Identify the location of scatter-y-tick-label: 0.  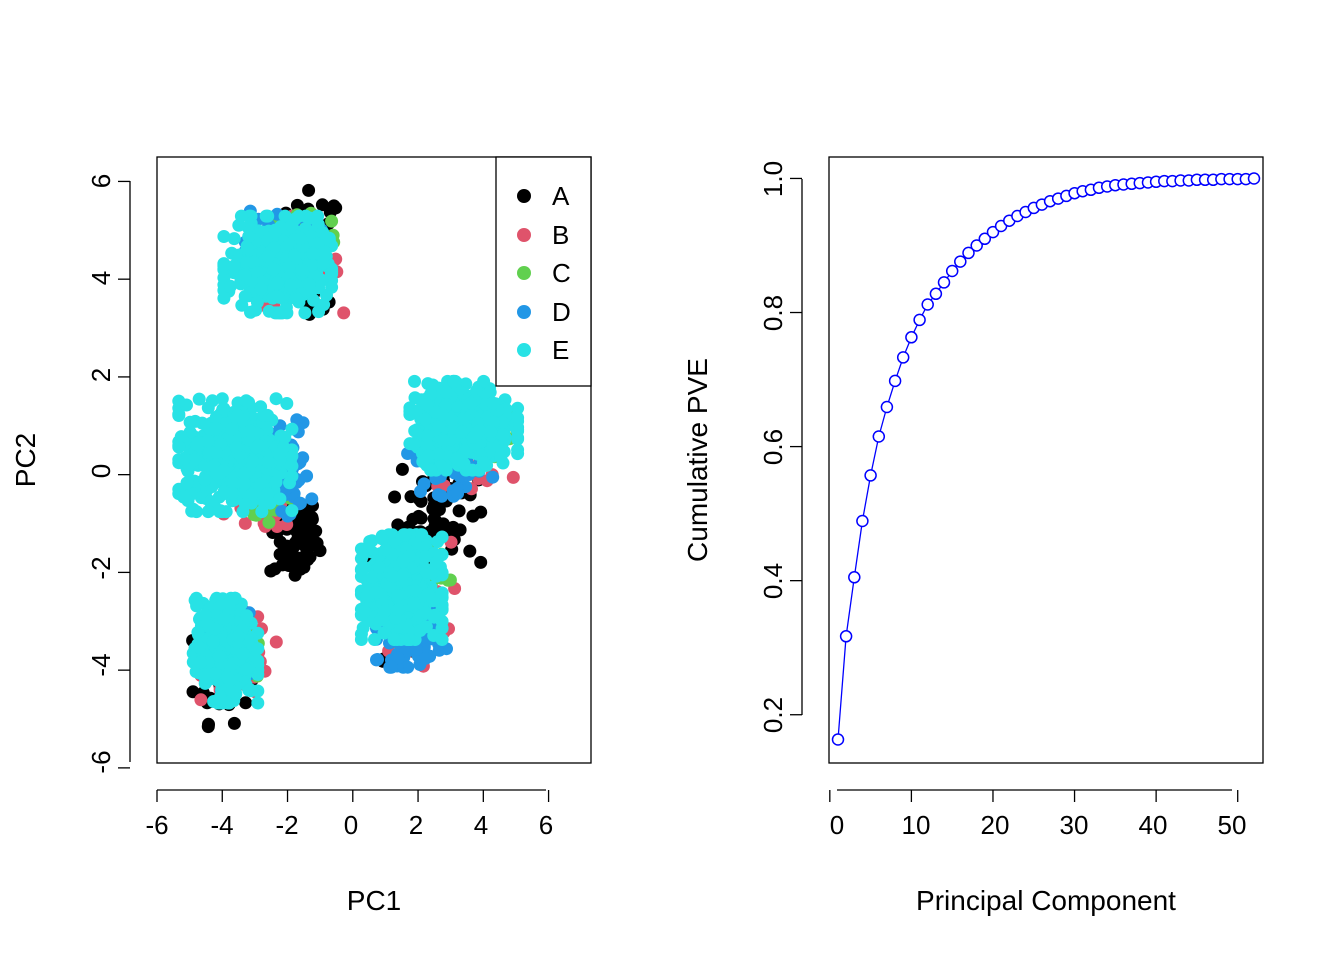
(101, 471).